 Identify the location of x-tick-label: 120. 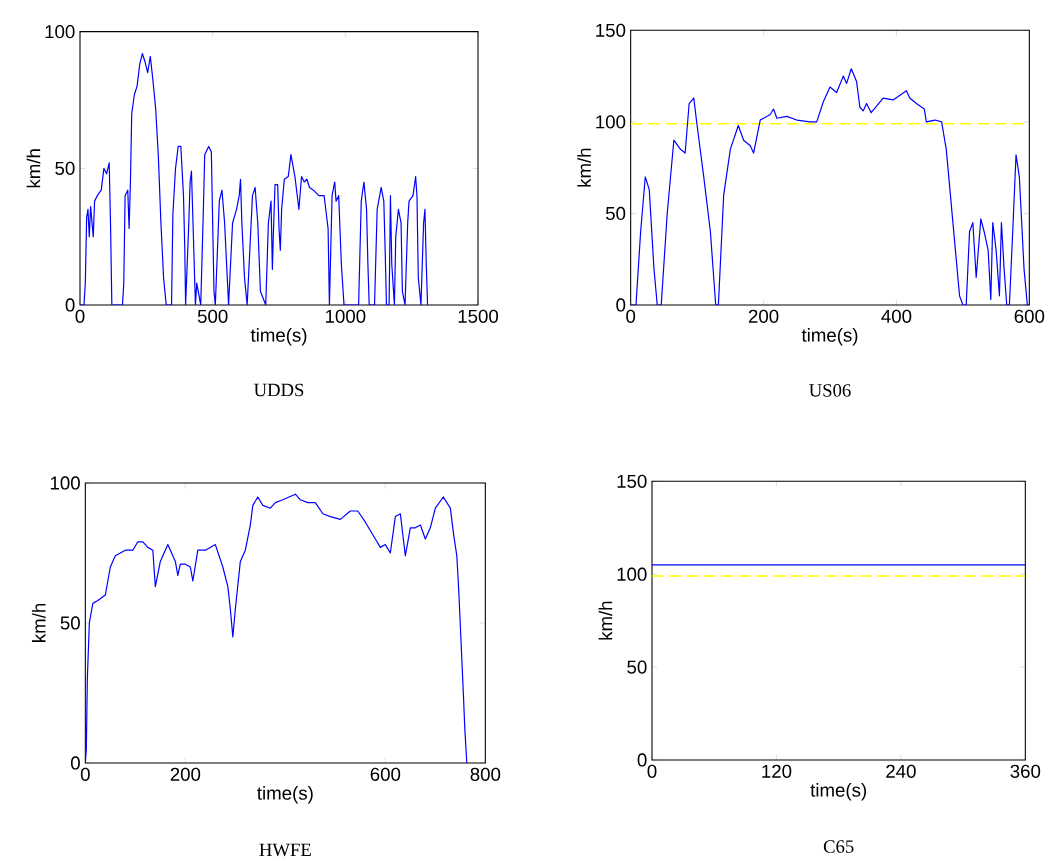
(777, 771).